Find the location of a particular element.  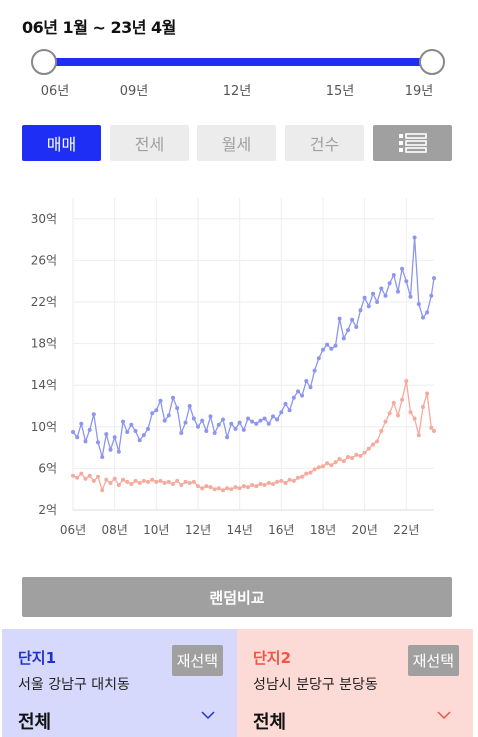

list-view-button is located at coordinates (412, 143).